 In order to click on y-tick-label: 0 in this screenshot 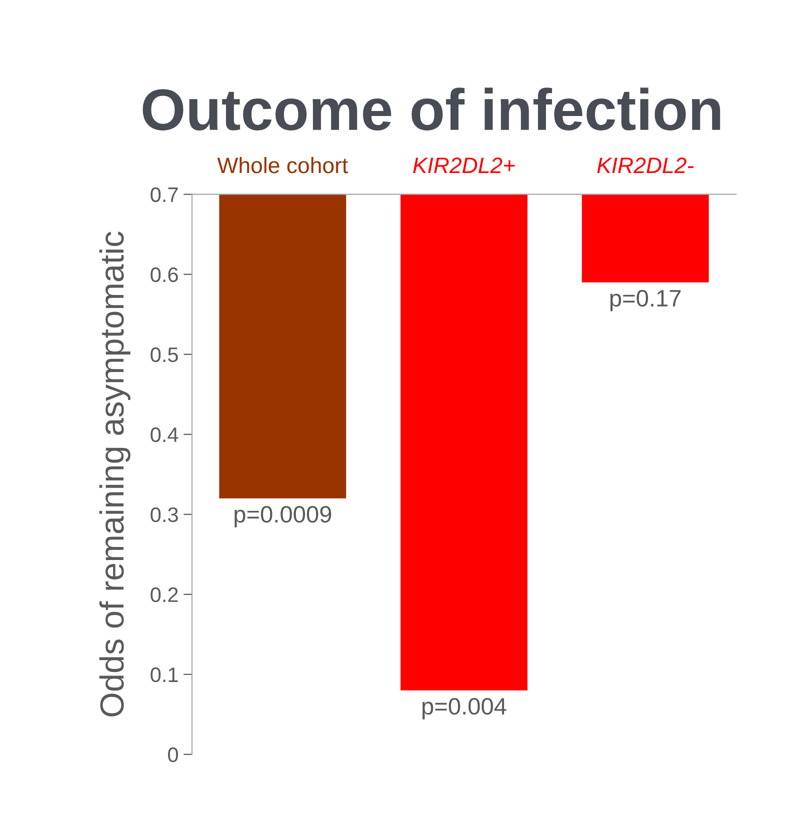, I will do `click(173, 754)`.